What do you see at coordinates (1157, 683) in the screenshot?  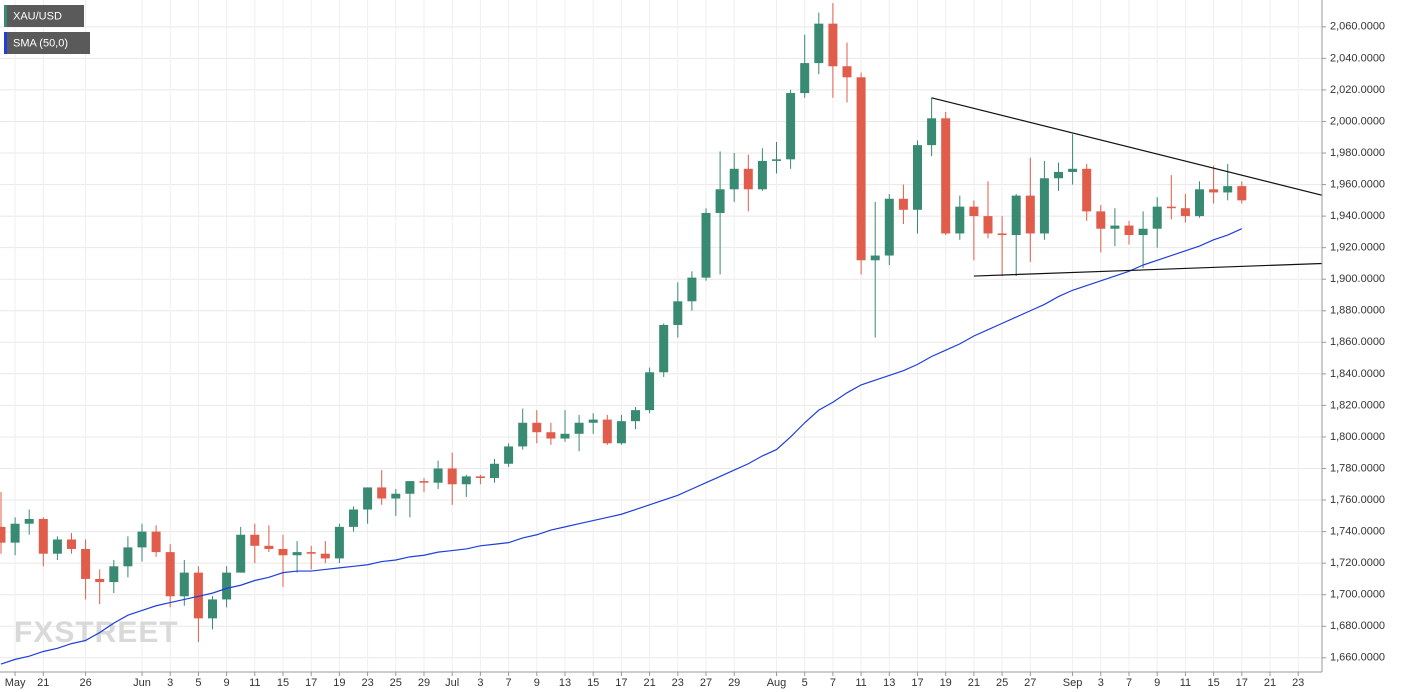 I see `x-tick-label: 9` at bounding box center [1157, 683].